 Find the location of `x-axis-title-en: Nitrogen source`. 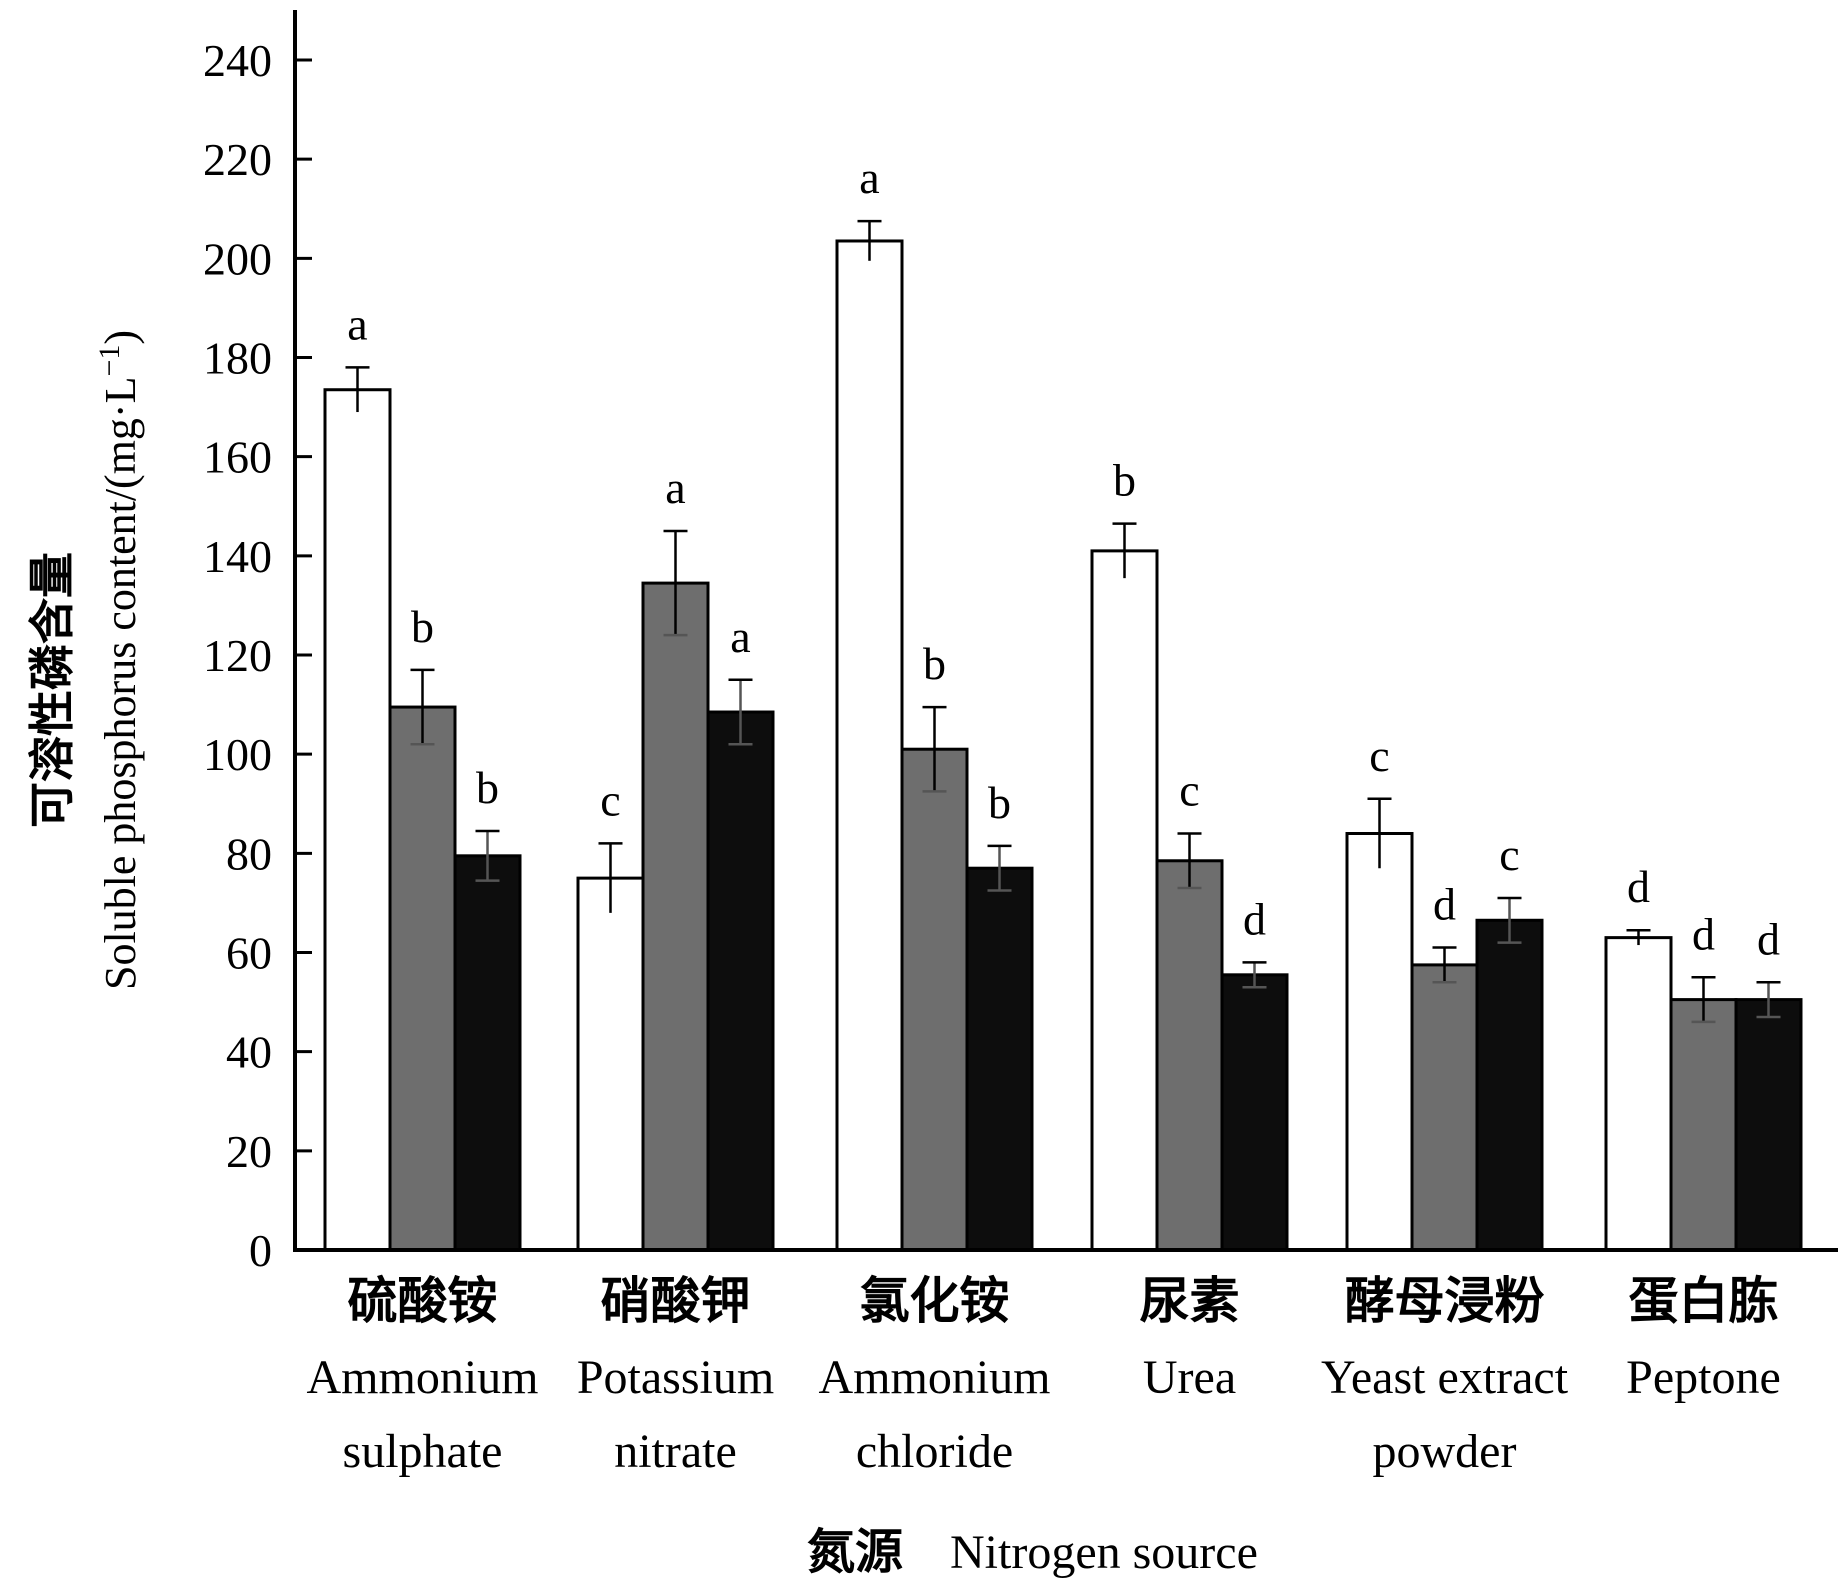

x-axis-title-en: Nitrogen source is located at coordinates (1104, 1552).